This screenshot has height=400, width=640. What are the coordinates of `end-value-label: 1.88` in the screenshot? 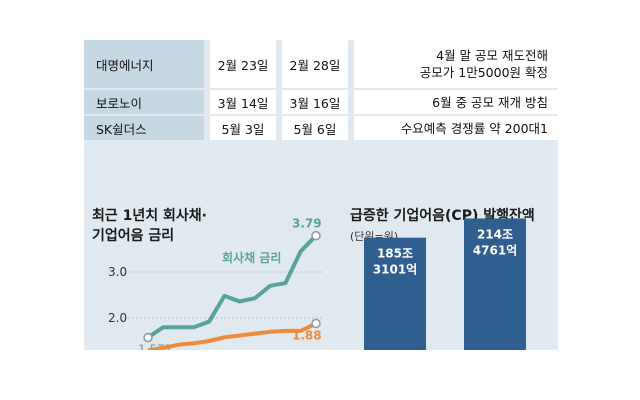 It's located at (307, 336).